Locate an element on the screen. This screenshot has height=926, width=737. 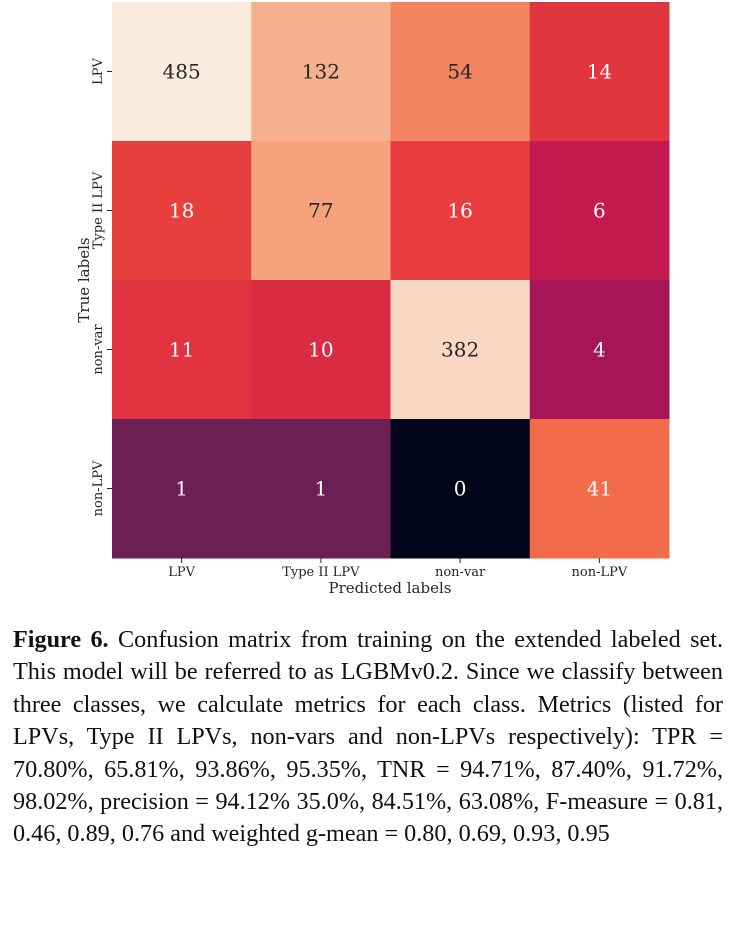
heatmap-cell-value: 4 is located at coordinates (599, 350).